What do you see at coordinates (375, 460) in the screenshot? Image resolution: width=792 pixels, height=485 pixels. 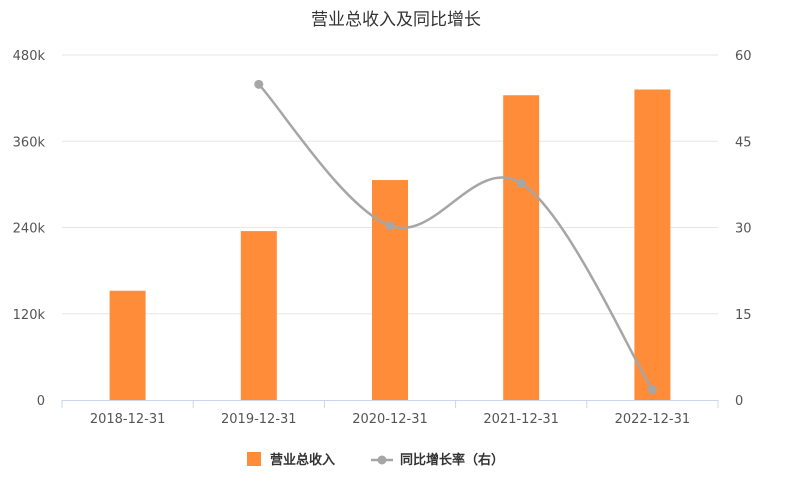 I see `legend: 营业总收入 同比增长率（右）` at bounding box center [375, 460].